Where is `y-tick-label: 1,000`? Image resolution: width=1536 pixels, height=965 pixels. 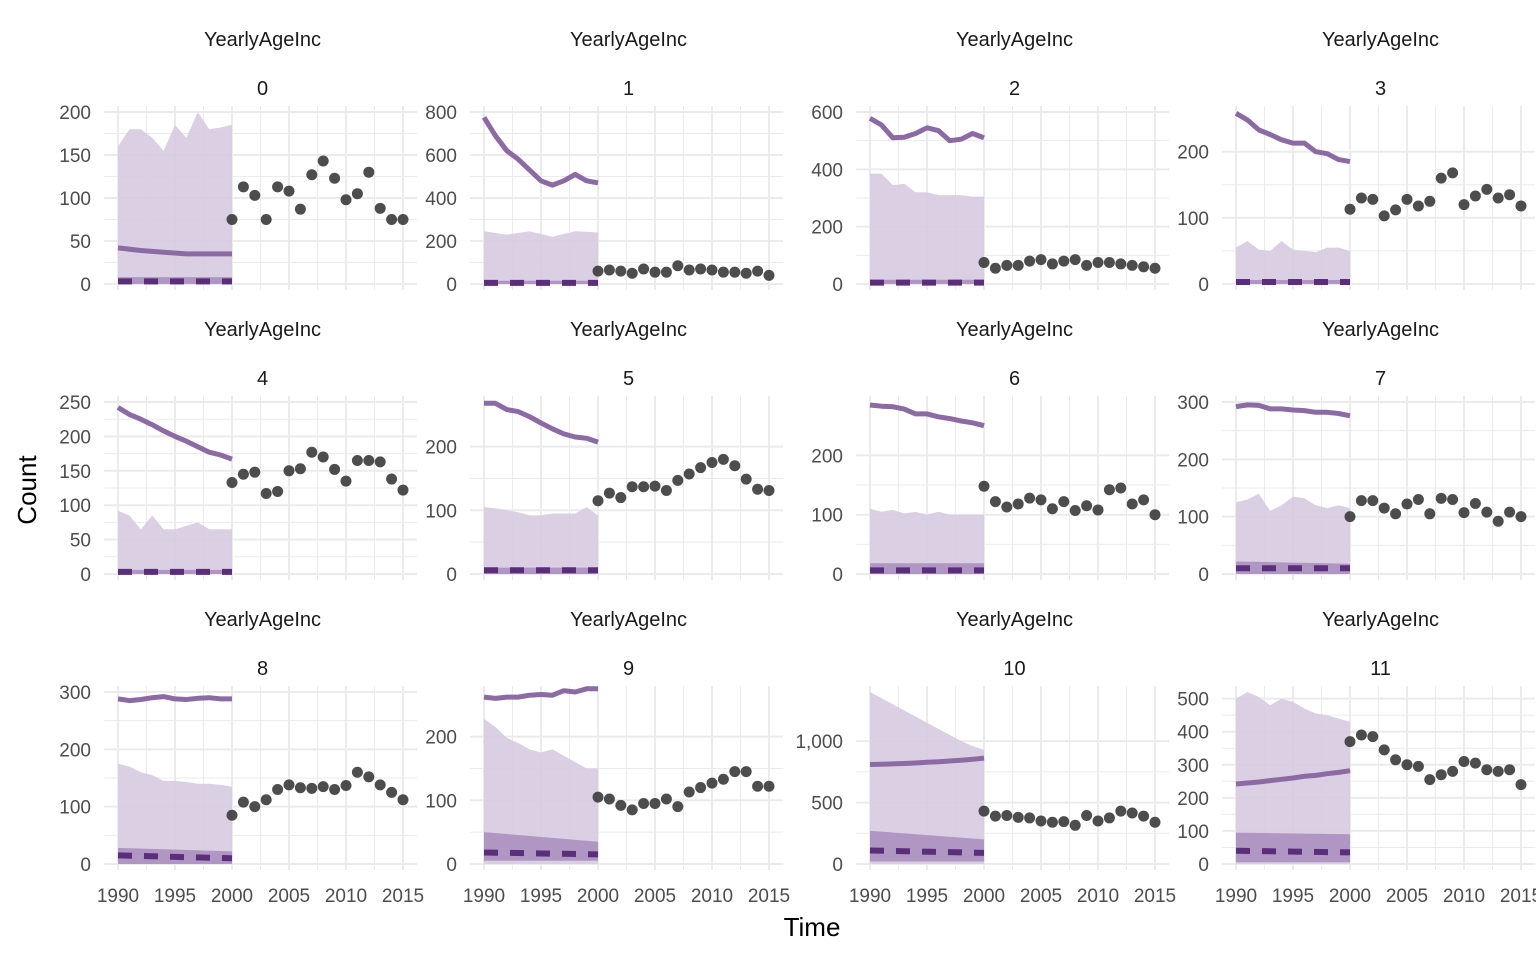 y-tick-label: 1,000 is located at coordinates (819, 742).